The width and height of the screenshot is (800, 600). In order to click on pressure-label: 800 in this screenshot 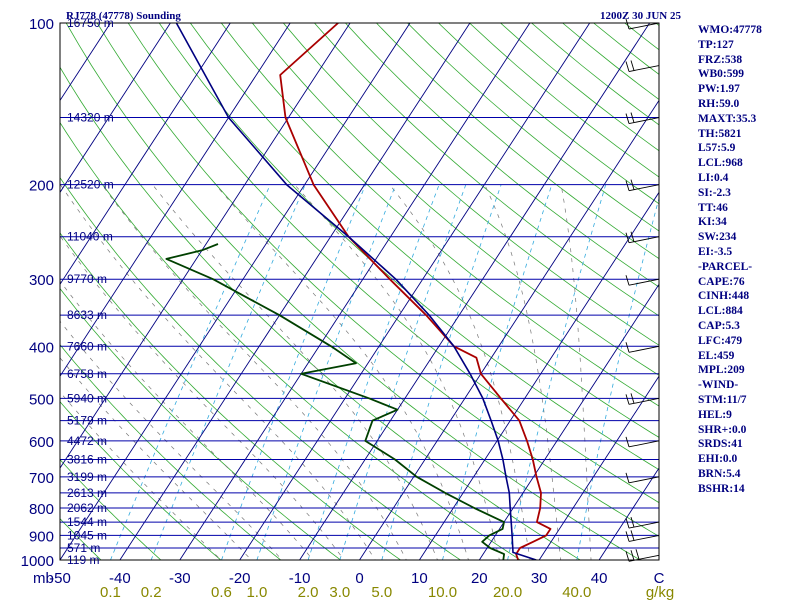, I will do `click(41, 509)`.